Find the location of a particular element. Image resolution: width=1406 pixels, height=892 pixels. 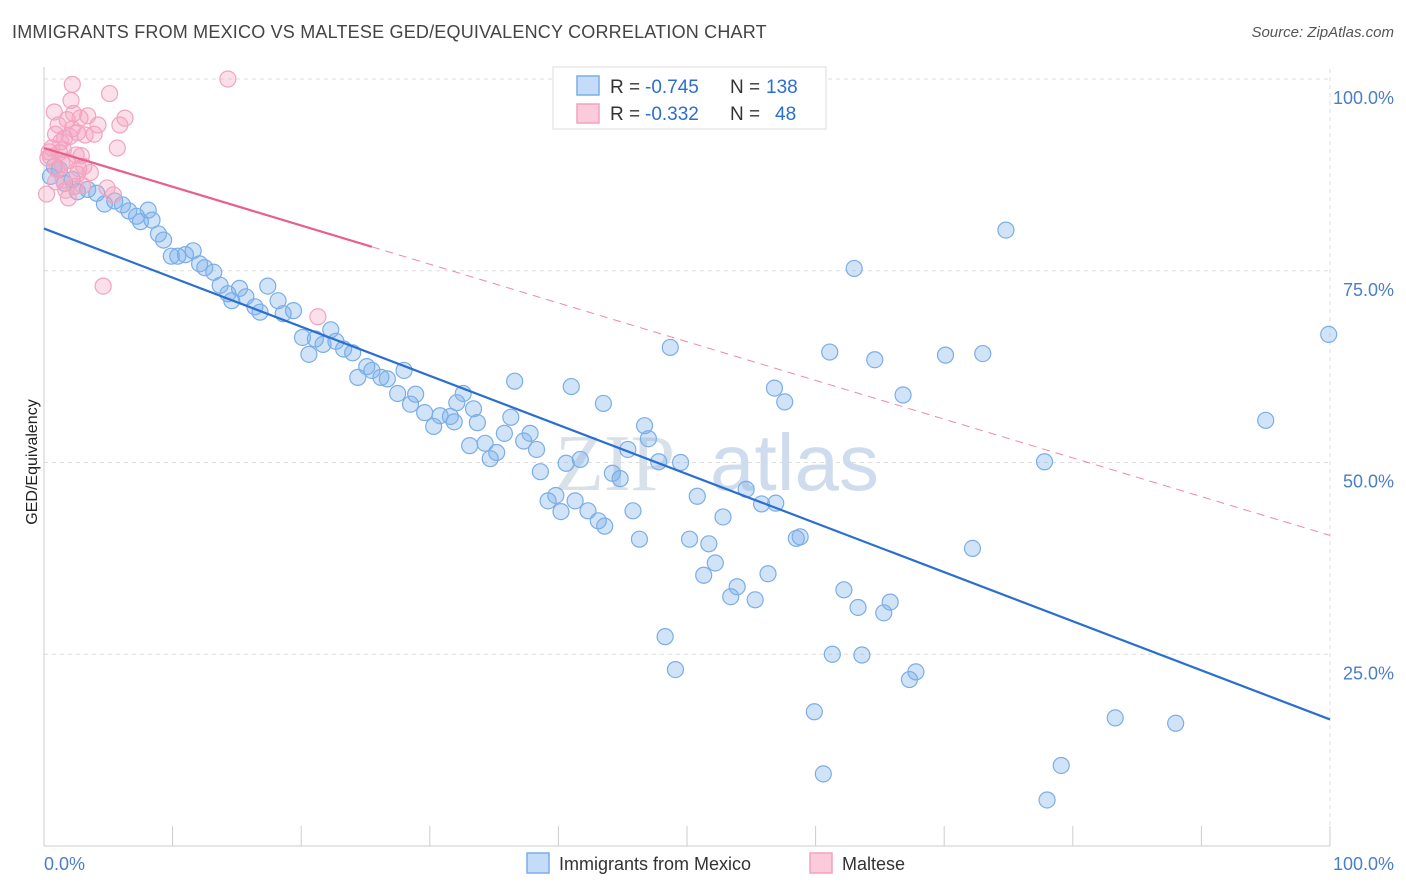

stats-swatch-maltese is located at coordinates (588, 113).